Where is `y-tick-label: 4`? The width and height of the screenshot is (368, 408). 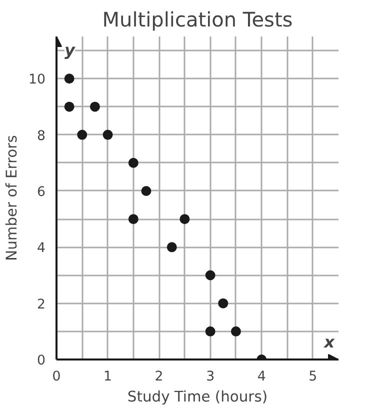
y-tick-label: 4 is located at coordinates (41, 248).